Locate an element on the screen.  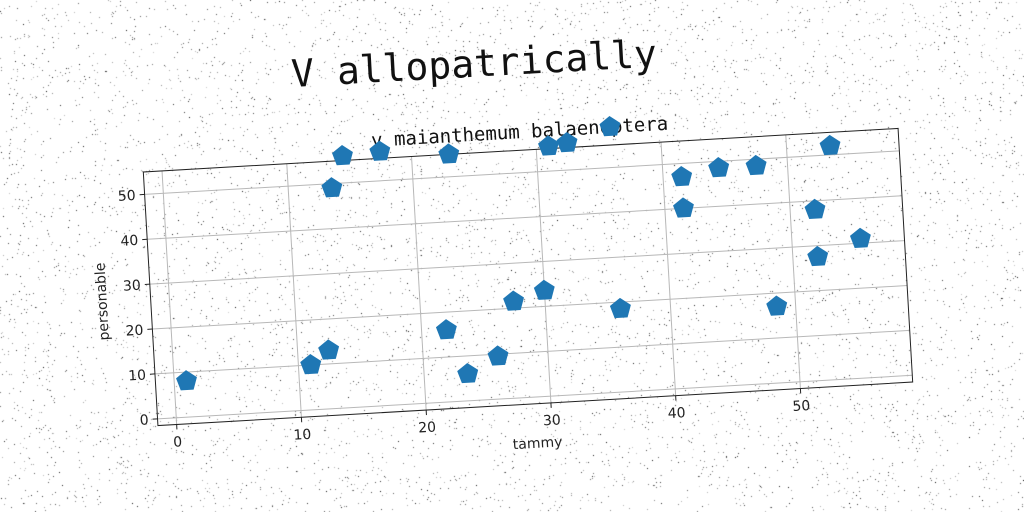
y-tick-label: 50 is located at coordinates (126, 196).